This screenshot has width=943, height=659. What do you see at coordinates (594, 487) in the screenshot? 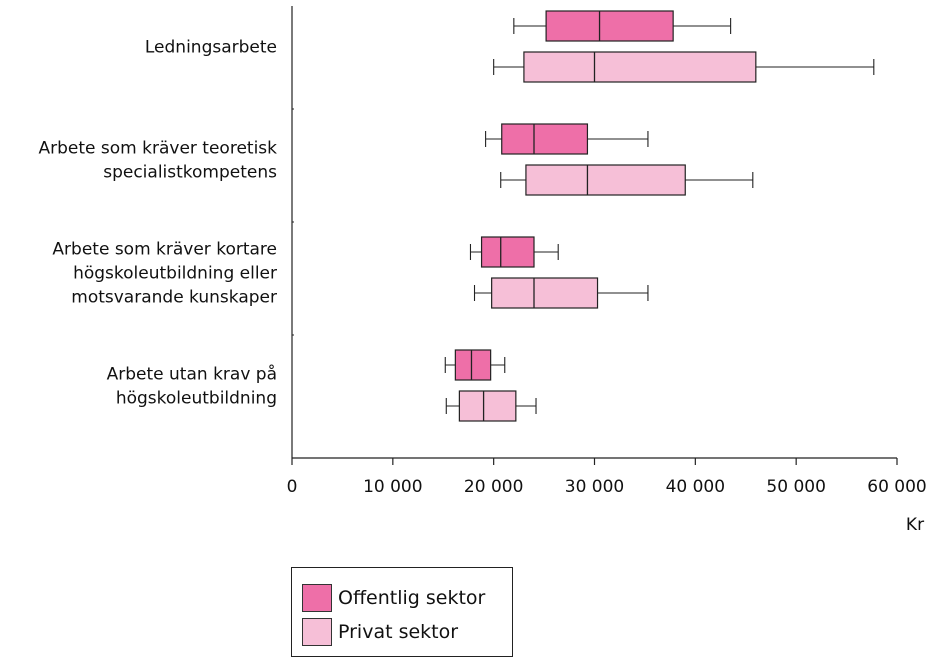
I see `x-tick-label: 30 000` at bounding box center [594, 487].